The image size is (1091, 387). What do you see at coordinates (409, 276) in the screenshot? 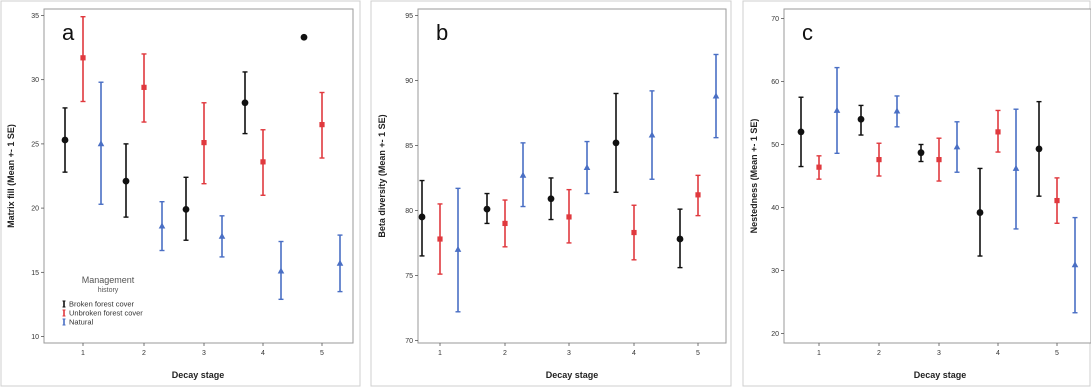
I see `y-tick-label: 75` at bounding box center [409, 276].